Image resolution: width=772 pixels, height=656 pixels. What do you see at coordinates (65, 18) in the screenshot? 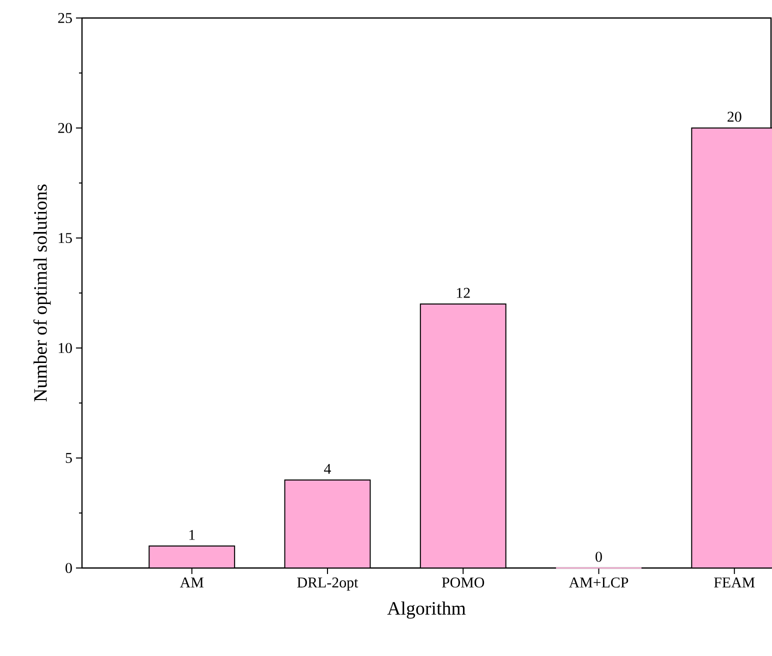
I see `y-tick-label: 25` at bounding box center [65, 18].